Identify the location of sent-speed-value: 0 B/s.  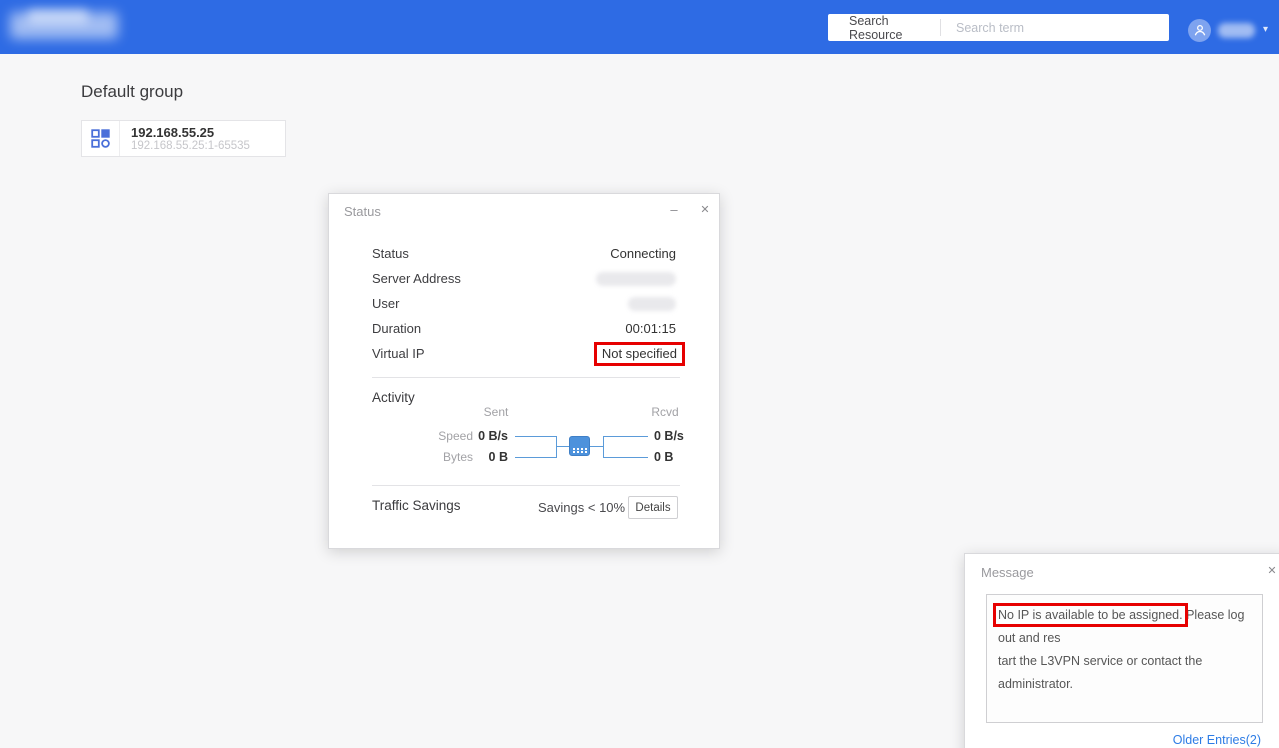
(493, 436).